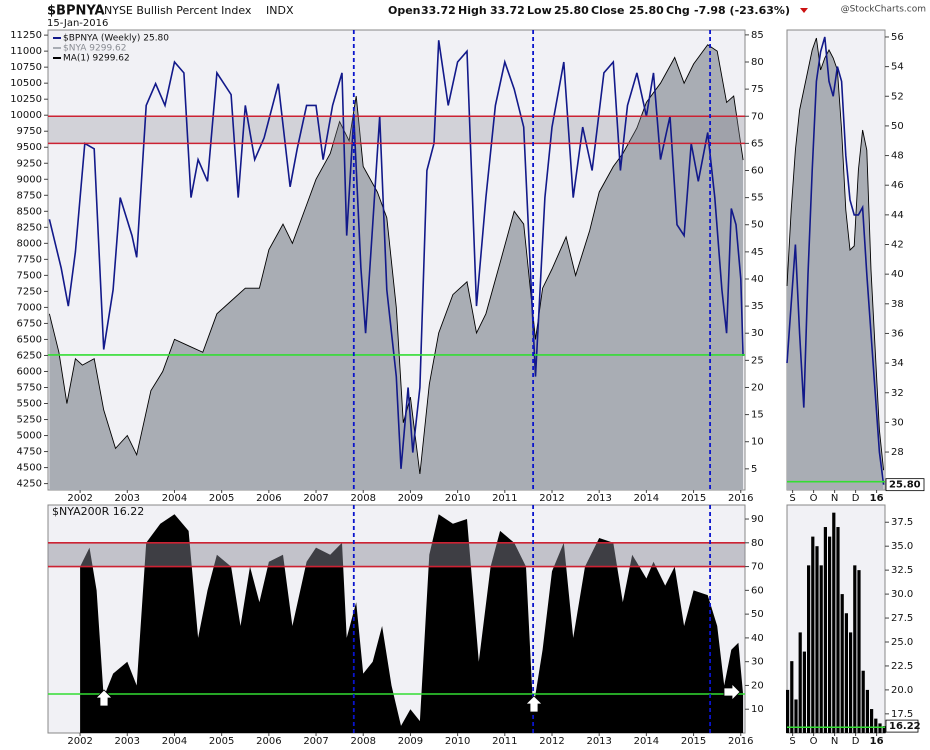 This screenshot has width=930, height=750. What do you see at coordinates (757, 143) in the screenshot?
I see `y-tick-label: 65` at bounding box center [757, 143].